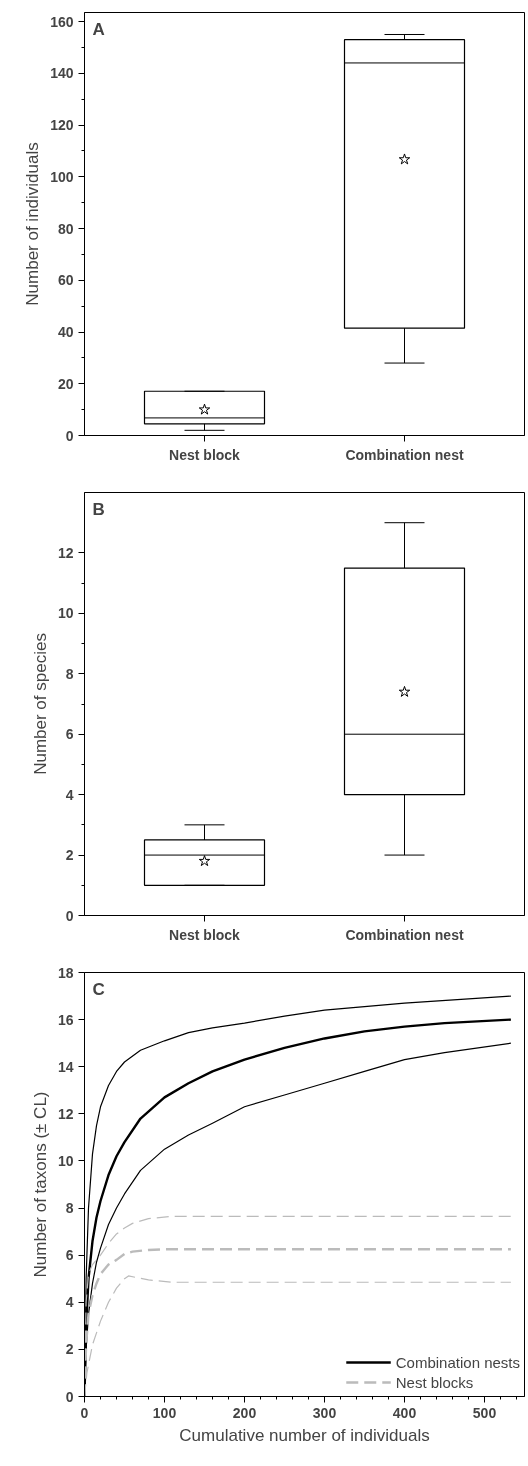 Image resolution: width=528 pixels, height=1466 pixels. What do you see at coordinates (244, 1412) in the screenshot?
I see `x-tick-label: 200` at bounding box center [244, 1412].